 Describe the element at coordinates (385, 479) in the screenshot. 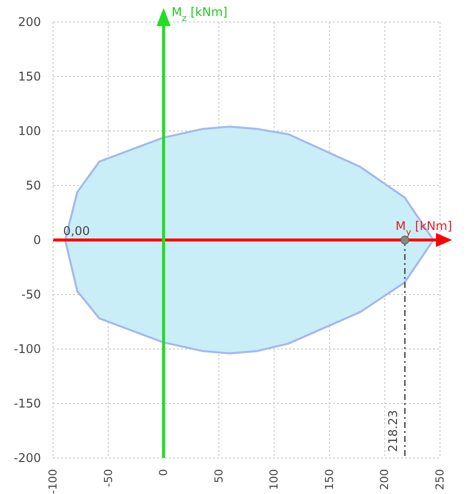

I see `x-tick-label: 200` at that location.